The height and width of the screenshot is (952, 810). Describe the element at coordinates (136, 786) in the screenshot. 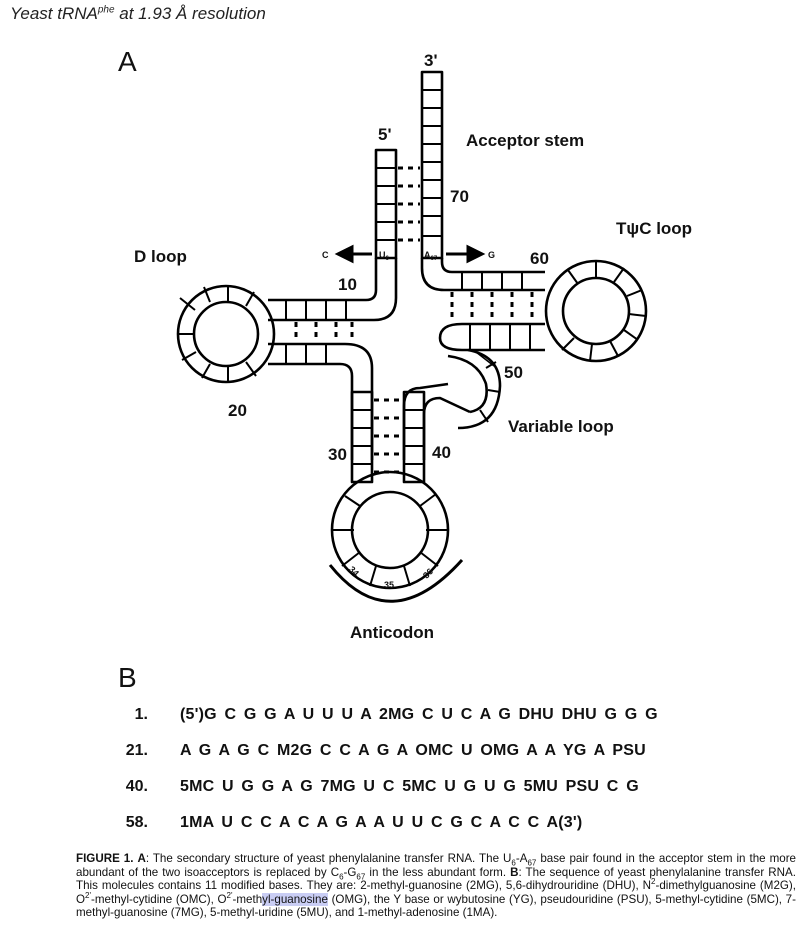

I see `sequence-position: 40.` at that location.